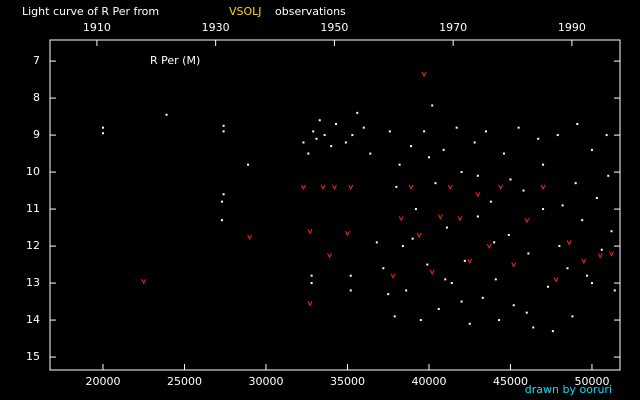  Describe the element at coordinates (90, 11) in the screenshot. I see `chart-title: Light curve of R Per from` at that location.